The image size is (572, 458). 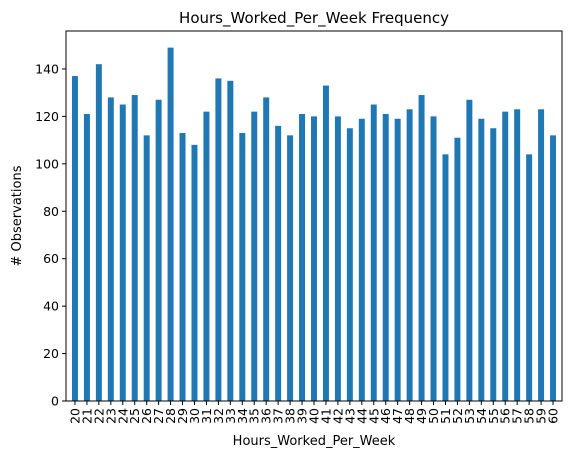 I want to click on x-tick-label: 37, so click(x=278, y=416).